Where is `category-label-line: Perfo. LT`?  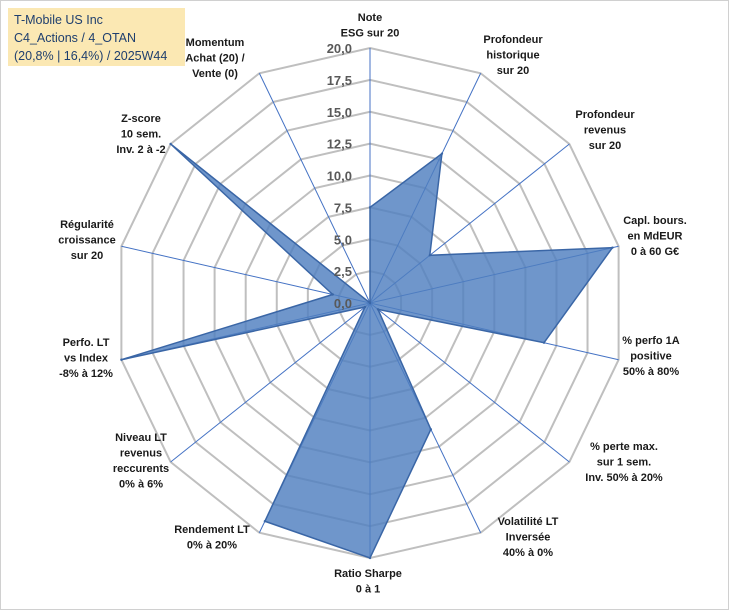 category-label-line: Perfo. LT is located at coordinates (86, 343).